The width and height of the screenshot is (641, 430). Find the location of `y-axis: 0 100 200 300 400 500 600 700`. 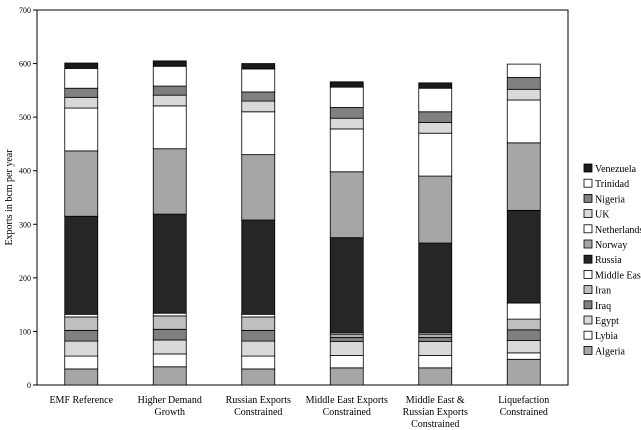

y-axis: 0 100 200 300 400 500 600 700 is located at coordinates (28, 198).